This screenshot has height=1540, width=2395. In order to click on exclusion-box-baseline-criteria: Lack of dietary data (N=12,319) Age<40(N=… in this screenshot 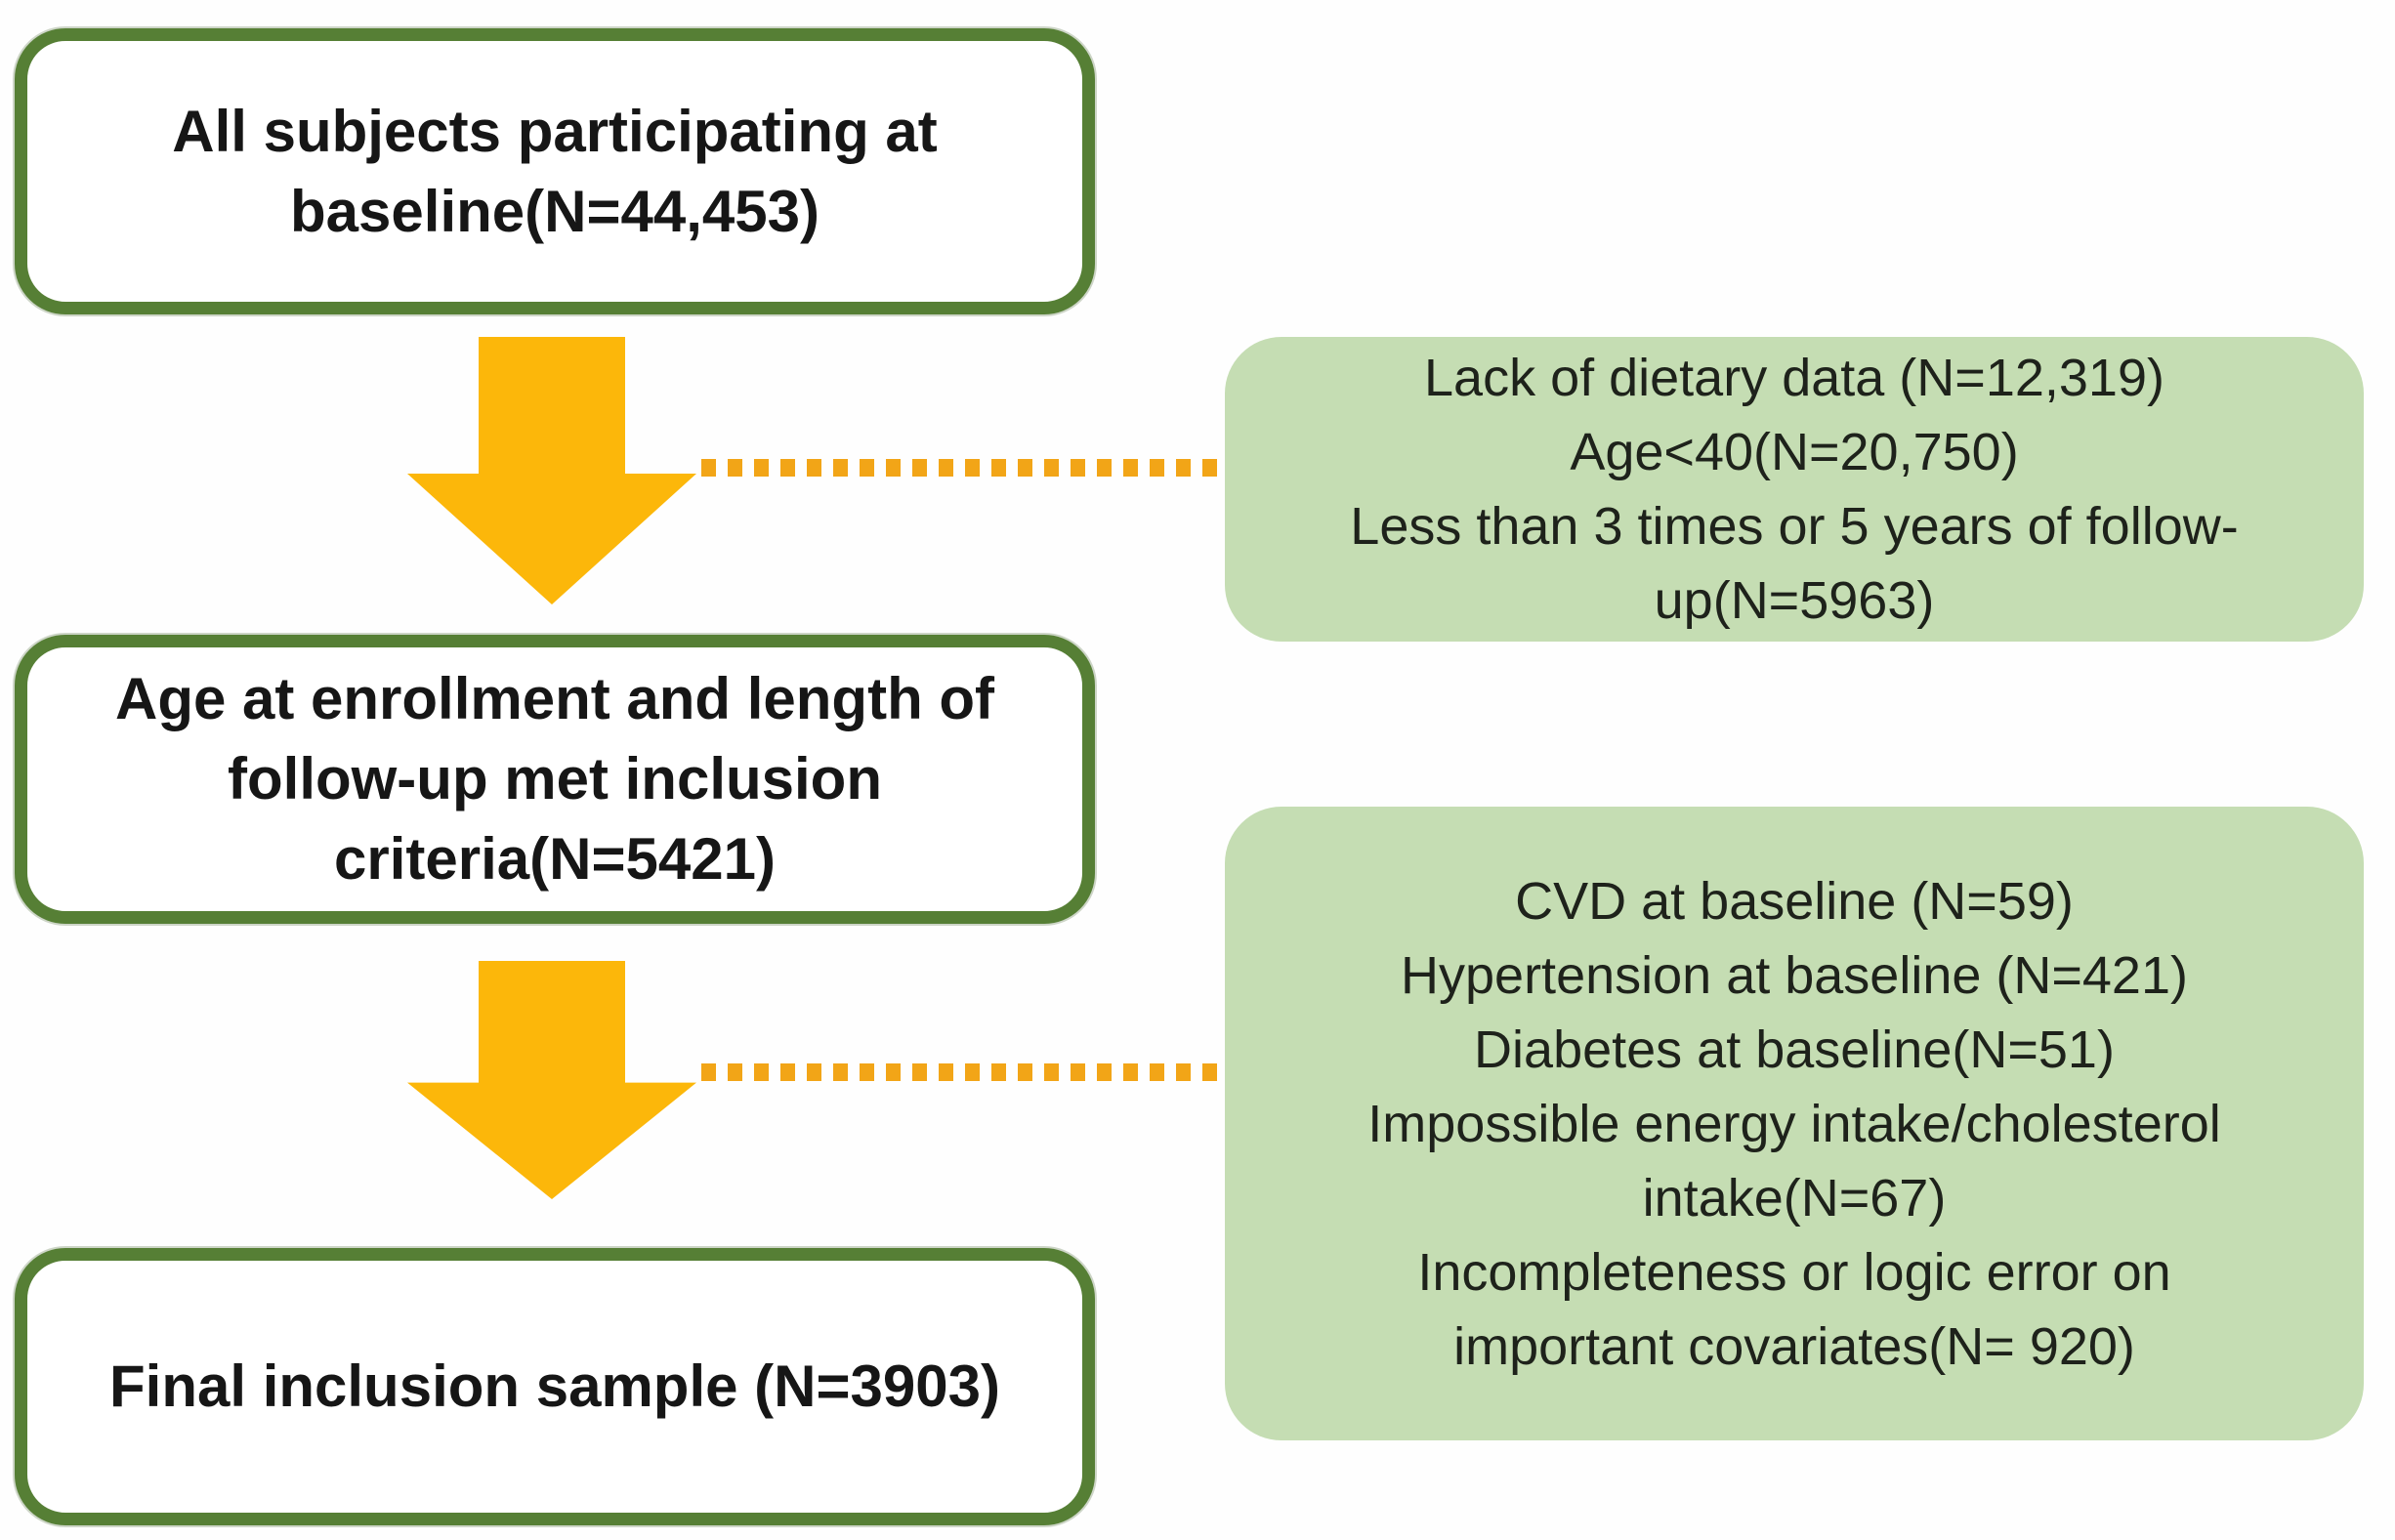, I will do `click(1794, 489)`.